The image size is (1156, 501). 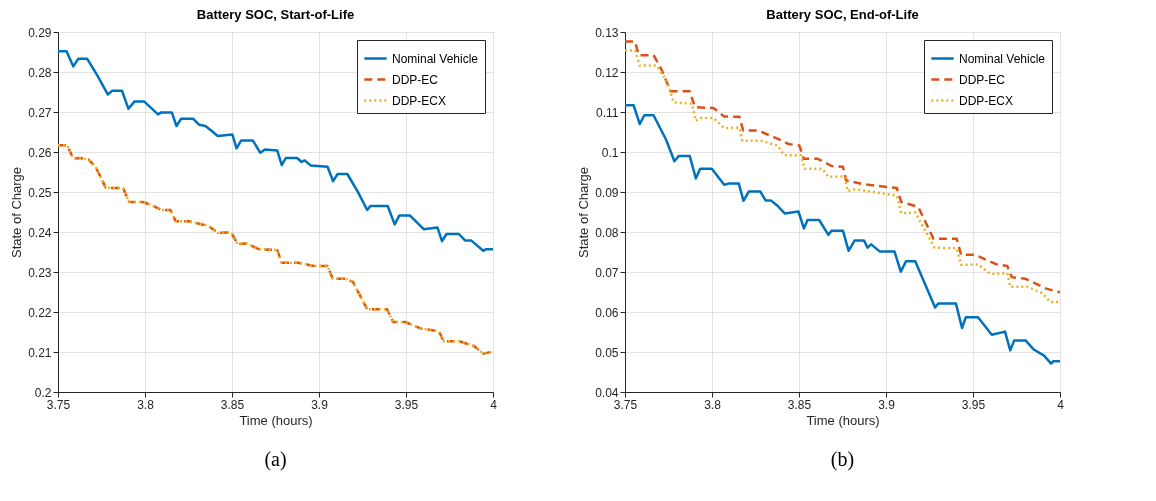 What do you see at coordinates (607, 112) in the screenshot?
I see `y-tick-label: 0.11` at bounding box center [607, 112].